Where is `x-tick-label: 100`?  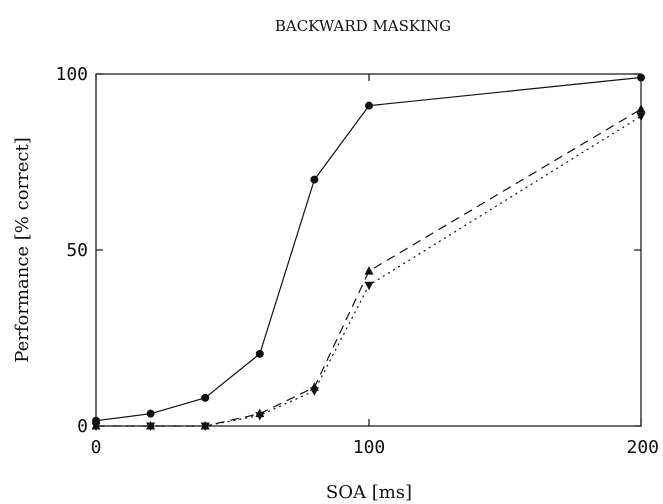 x-tick-label: 100 is located at coordinates (369, 447).